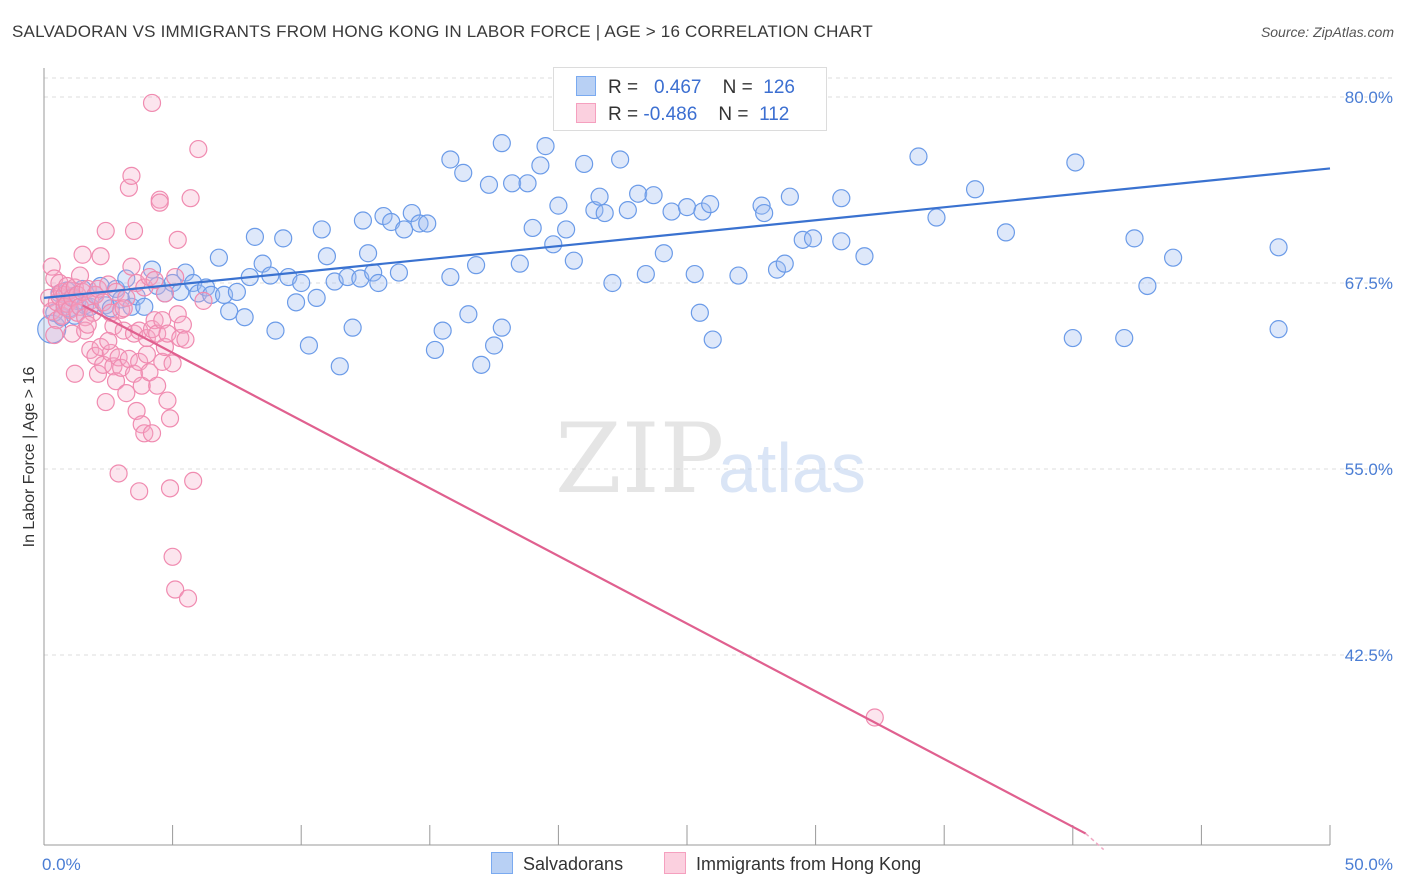 The width and height of the screenshot is (1406, 892). I want to click on watermark: ZIP atlas, so click(710, 459).